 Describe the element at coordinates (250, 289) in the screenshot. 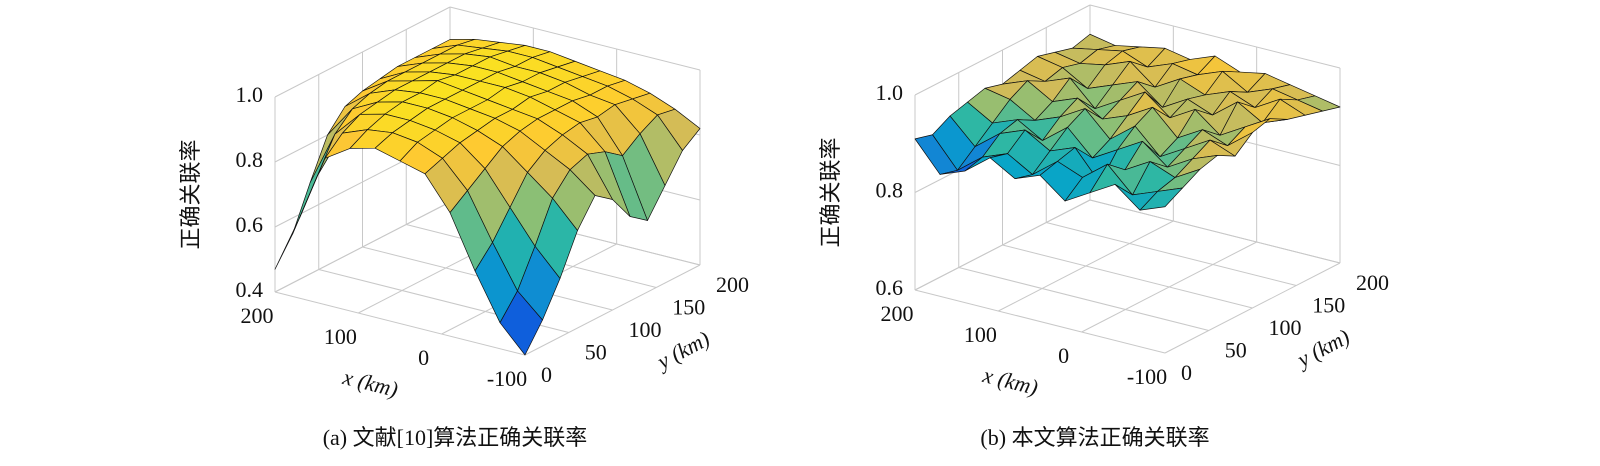

I see `z-tick-label: 0.4` at that location.